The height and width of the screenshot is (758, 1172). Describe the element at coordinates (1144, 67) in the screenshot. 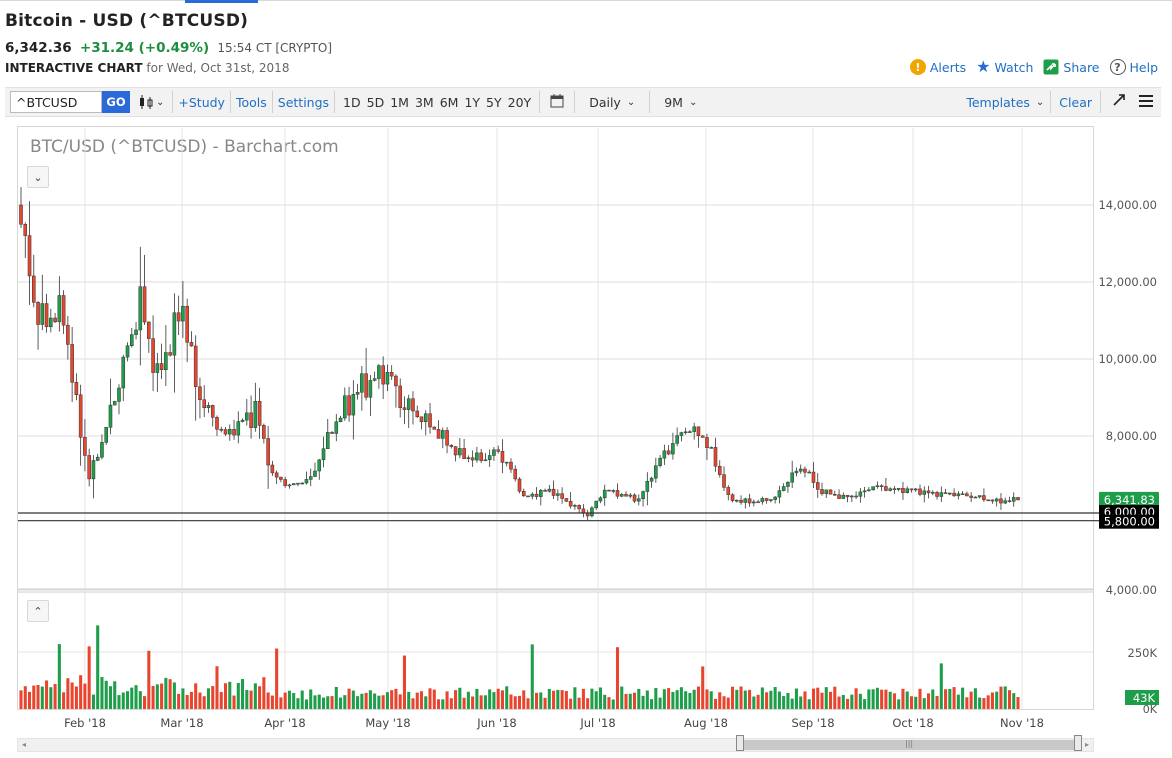

I see `help-label: Help` at that location.